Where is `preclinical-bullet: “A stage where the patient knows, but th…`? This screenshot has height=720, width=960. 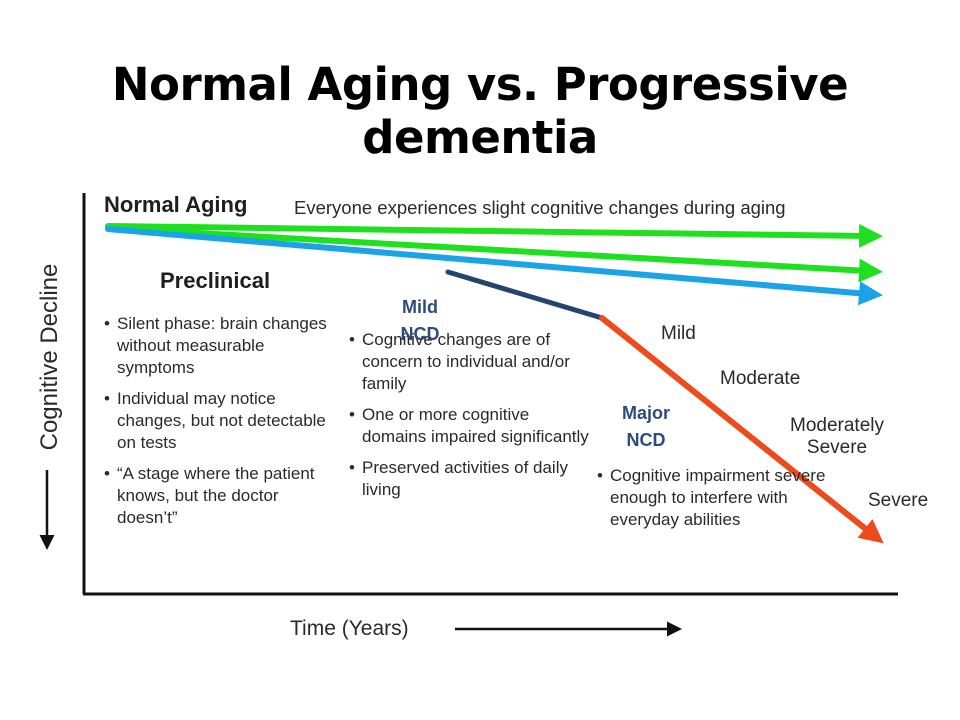 preclinical-bullet: “A stage where the patient knows, but th… is located at coordinates (220, 496).